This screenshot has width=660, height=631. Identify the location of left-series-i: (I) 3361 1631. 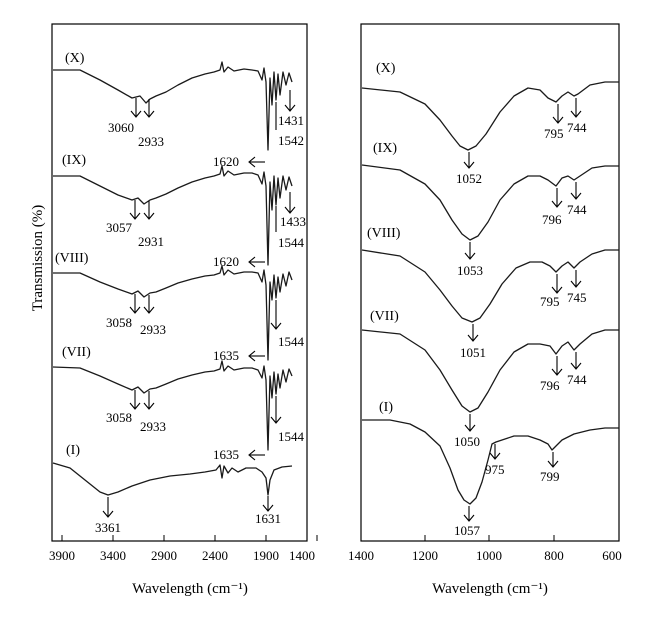
(172, 489).